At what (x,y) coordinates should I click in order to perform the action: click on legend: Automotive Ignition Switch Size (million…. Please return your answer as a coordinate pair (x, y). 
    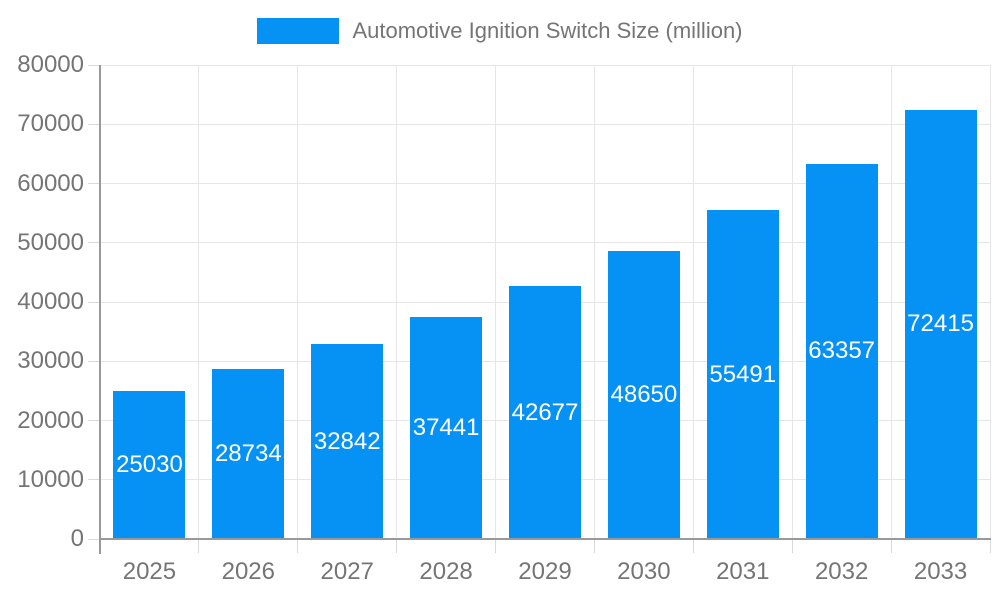
    Looking at the image, I should click on (500, 31).